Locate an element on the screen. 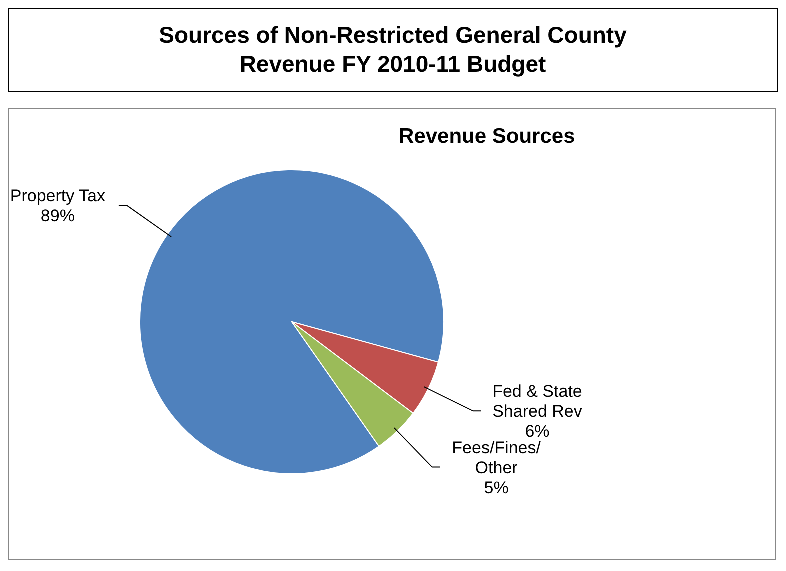 Image resolution: width=786 pixels, height=571 pixels. chart-subtitle: Revenue Sources is located at coordinates (487, 137).